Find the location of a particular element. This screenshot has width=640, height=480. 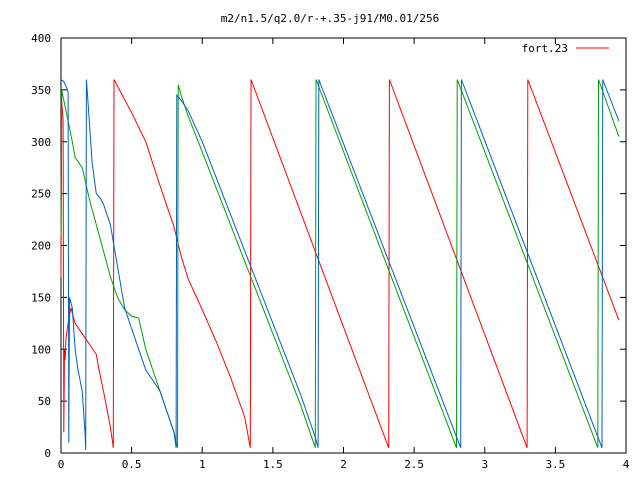

chart-title: m2/n1.5/q2.0/r-+.35-j91/M0.01/256 is located at coordinates (330, 18).